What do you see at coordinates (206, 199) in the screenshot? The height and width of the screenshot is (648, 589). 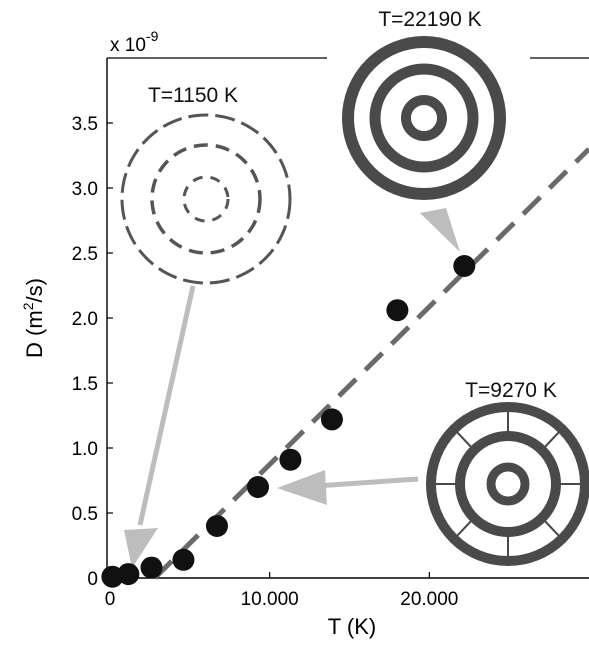 I see `inset-rings-1150k` at bounding box center [206, 199].